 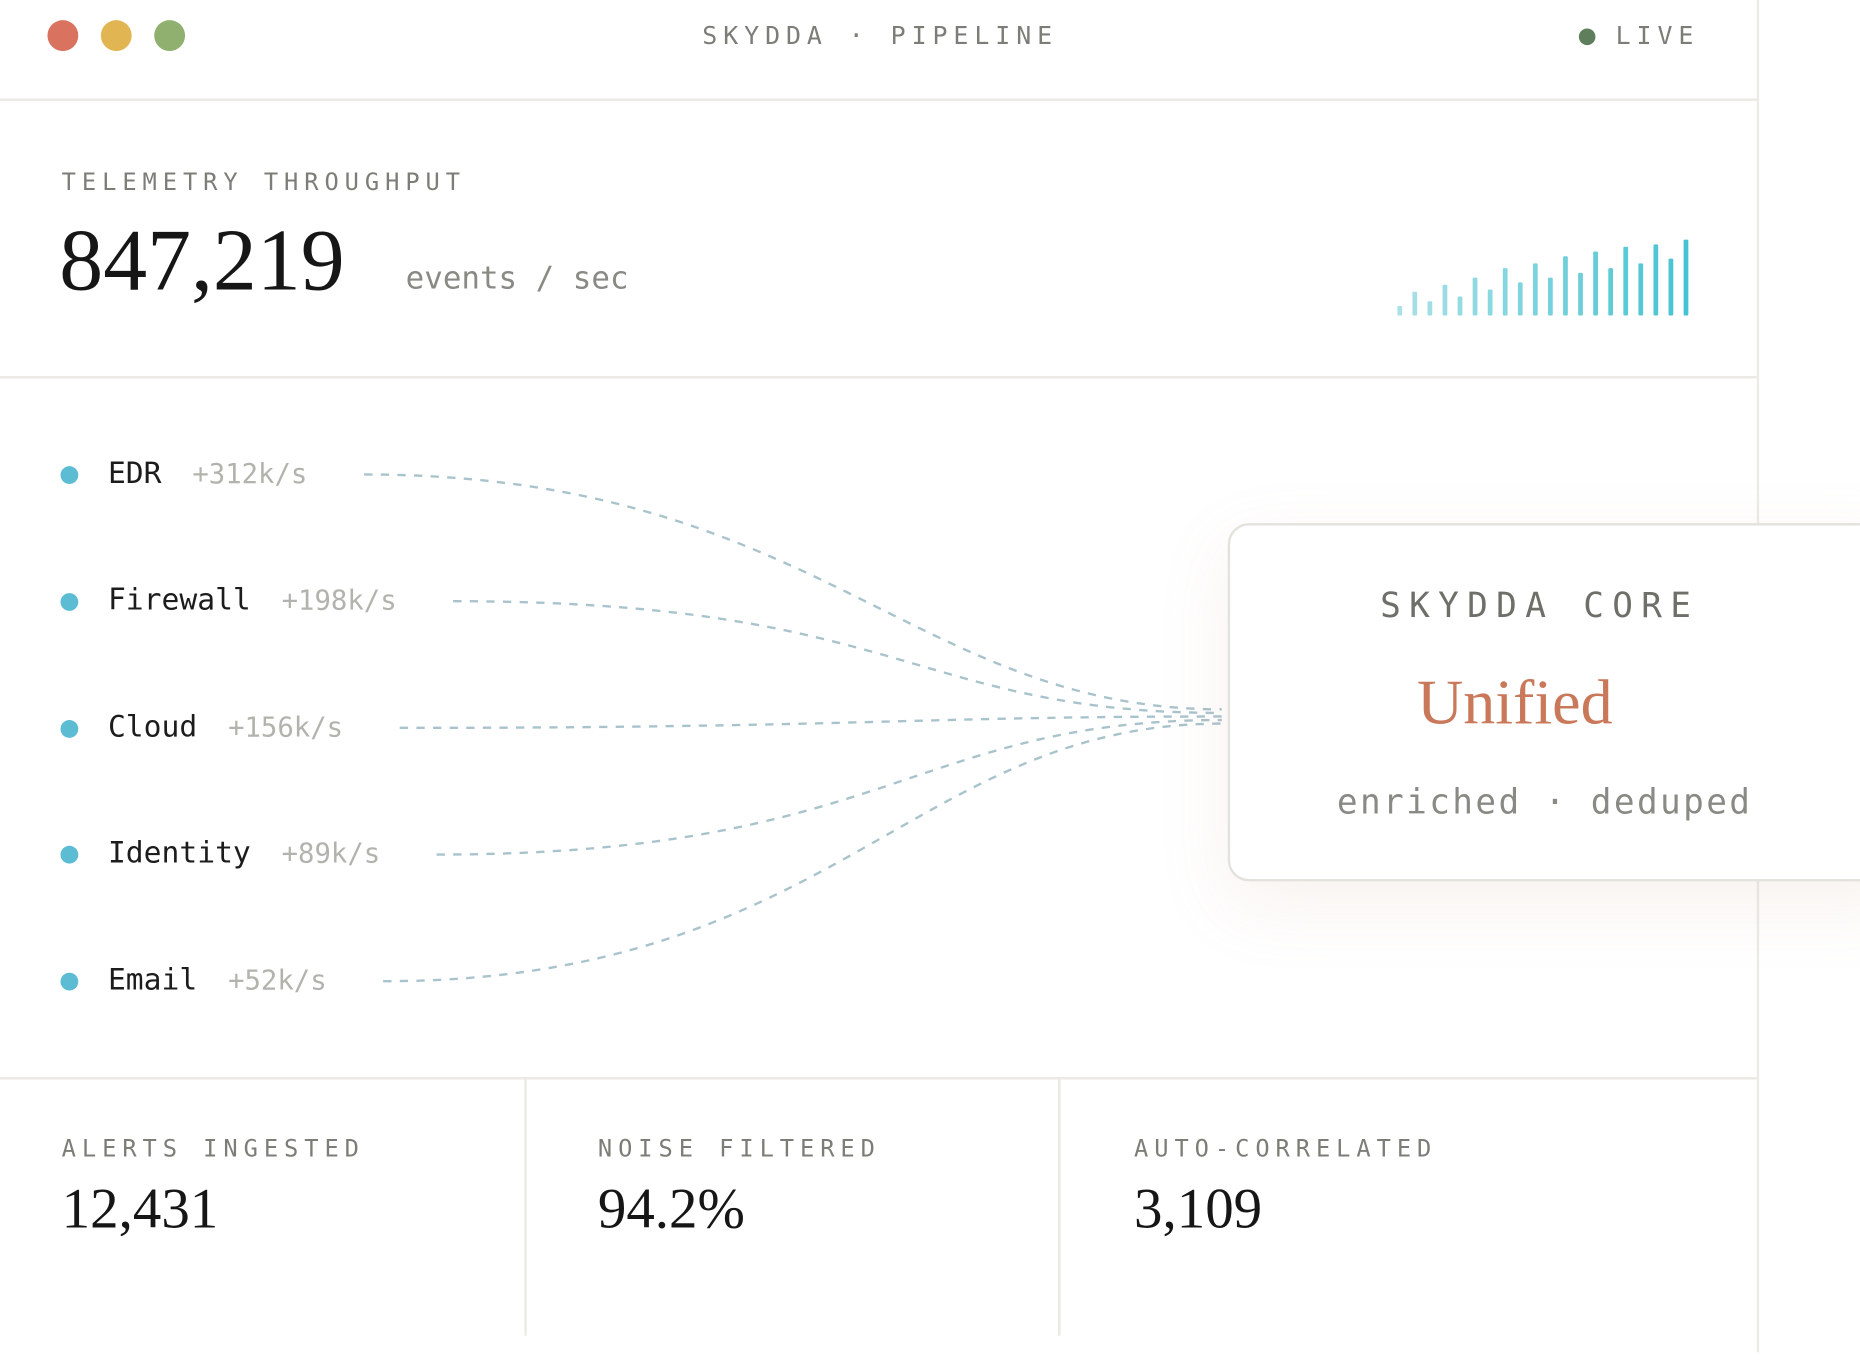 What do you see at coordinates (152, 726) in the screenshot?
I see `source-name: Cloud` at bounding box center [152, 726].